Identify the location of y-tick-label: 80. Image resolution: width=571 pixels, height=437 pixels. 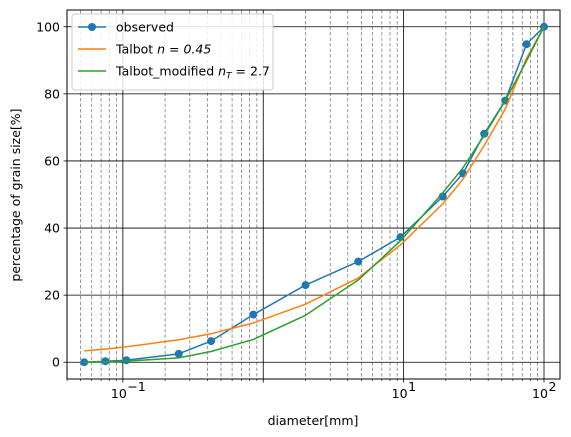
(52, 93).